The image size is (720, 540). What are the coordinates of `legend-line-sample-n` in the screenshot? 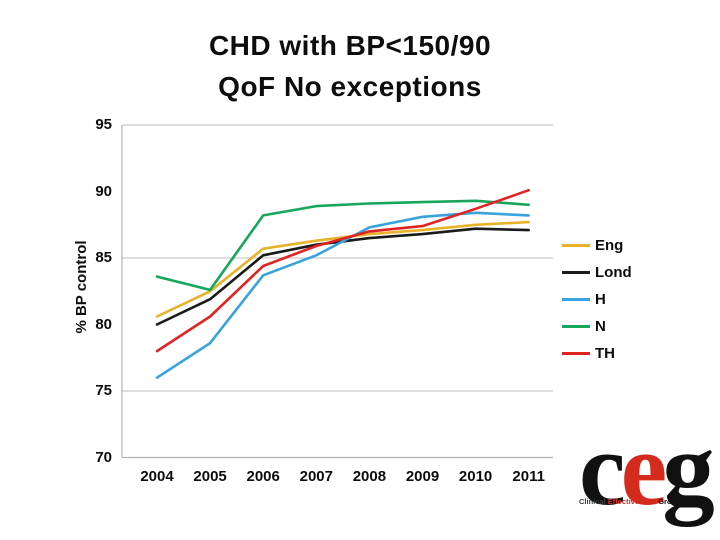 It's located at (576, 326).